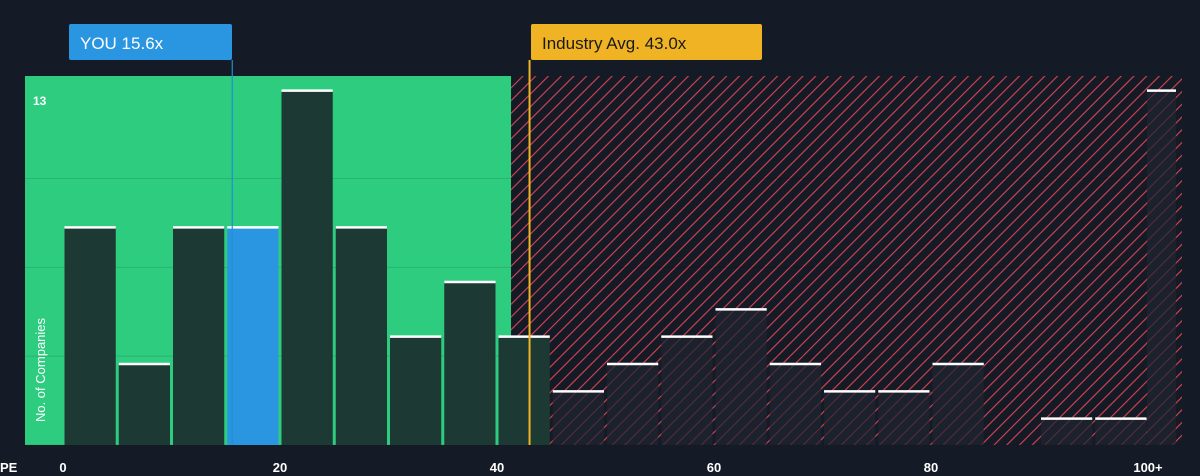 The image size is (1200, 476). What do you see at coordinates (62, 467) in the screenshot?
I see `x-tick-label: 0` at bounding box center [62, 467].